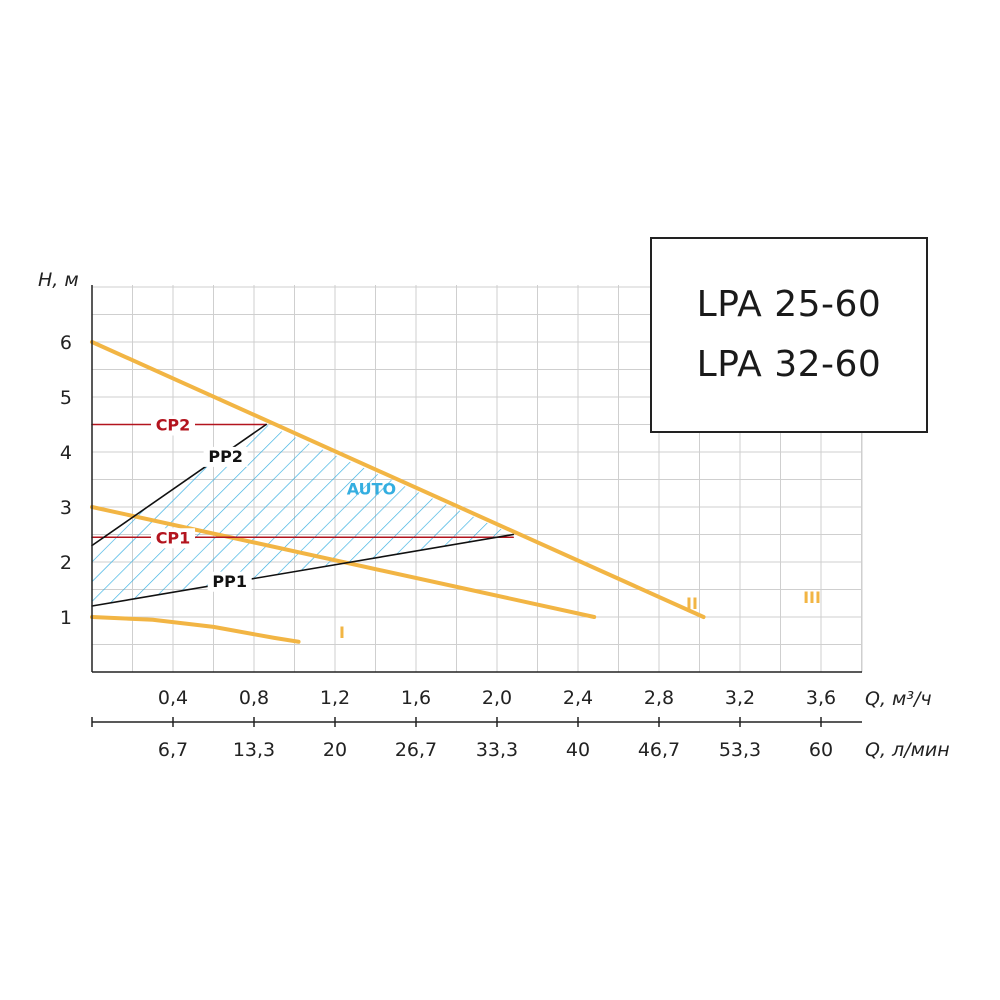  Describe the element at coordinates (335, 750) in the screenshot. I see `x-secondary-tick-label: 20` at that location.